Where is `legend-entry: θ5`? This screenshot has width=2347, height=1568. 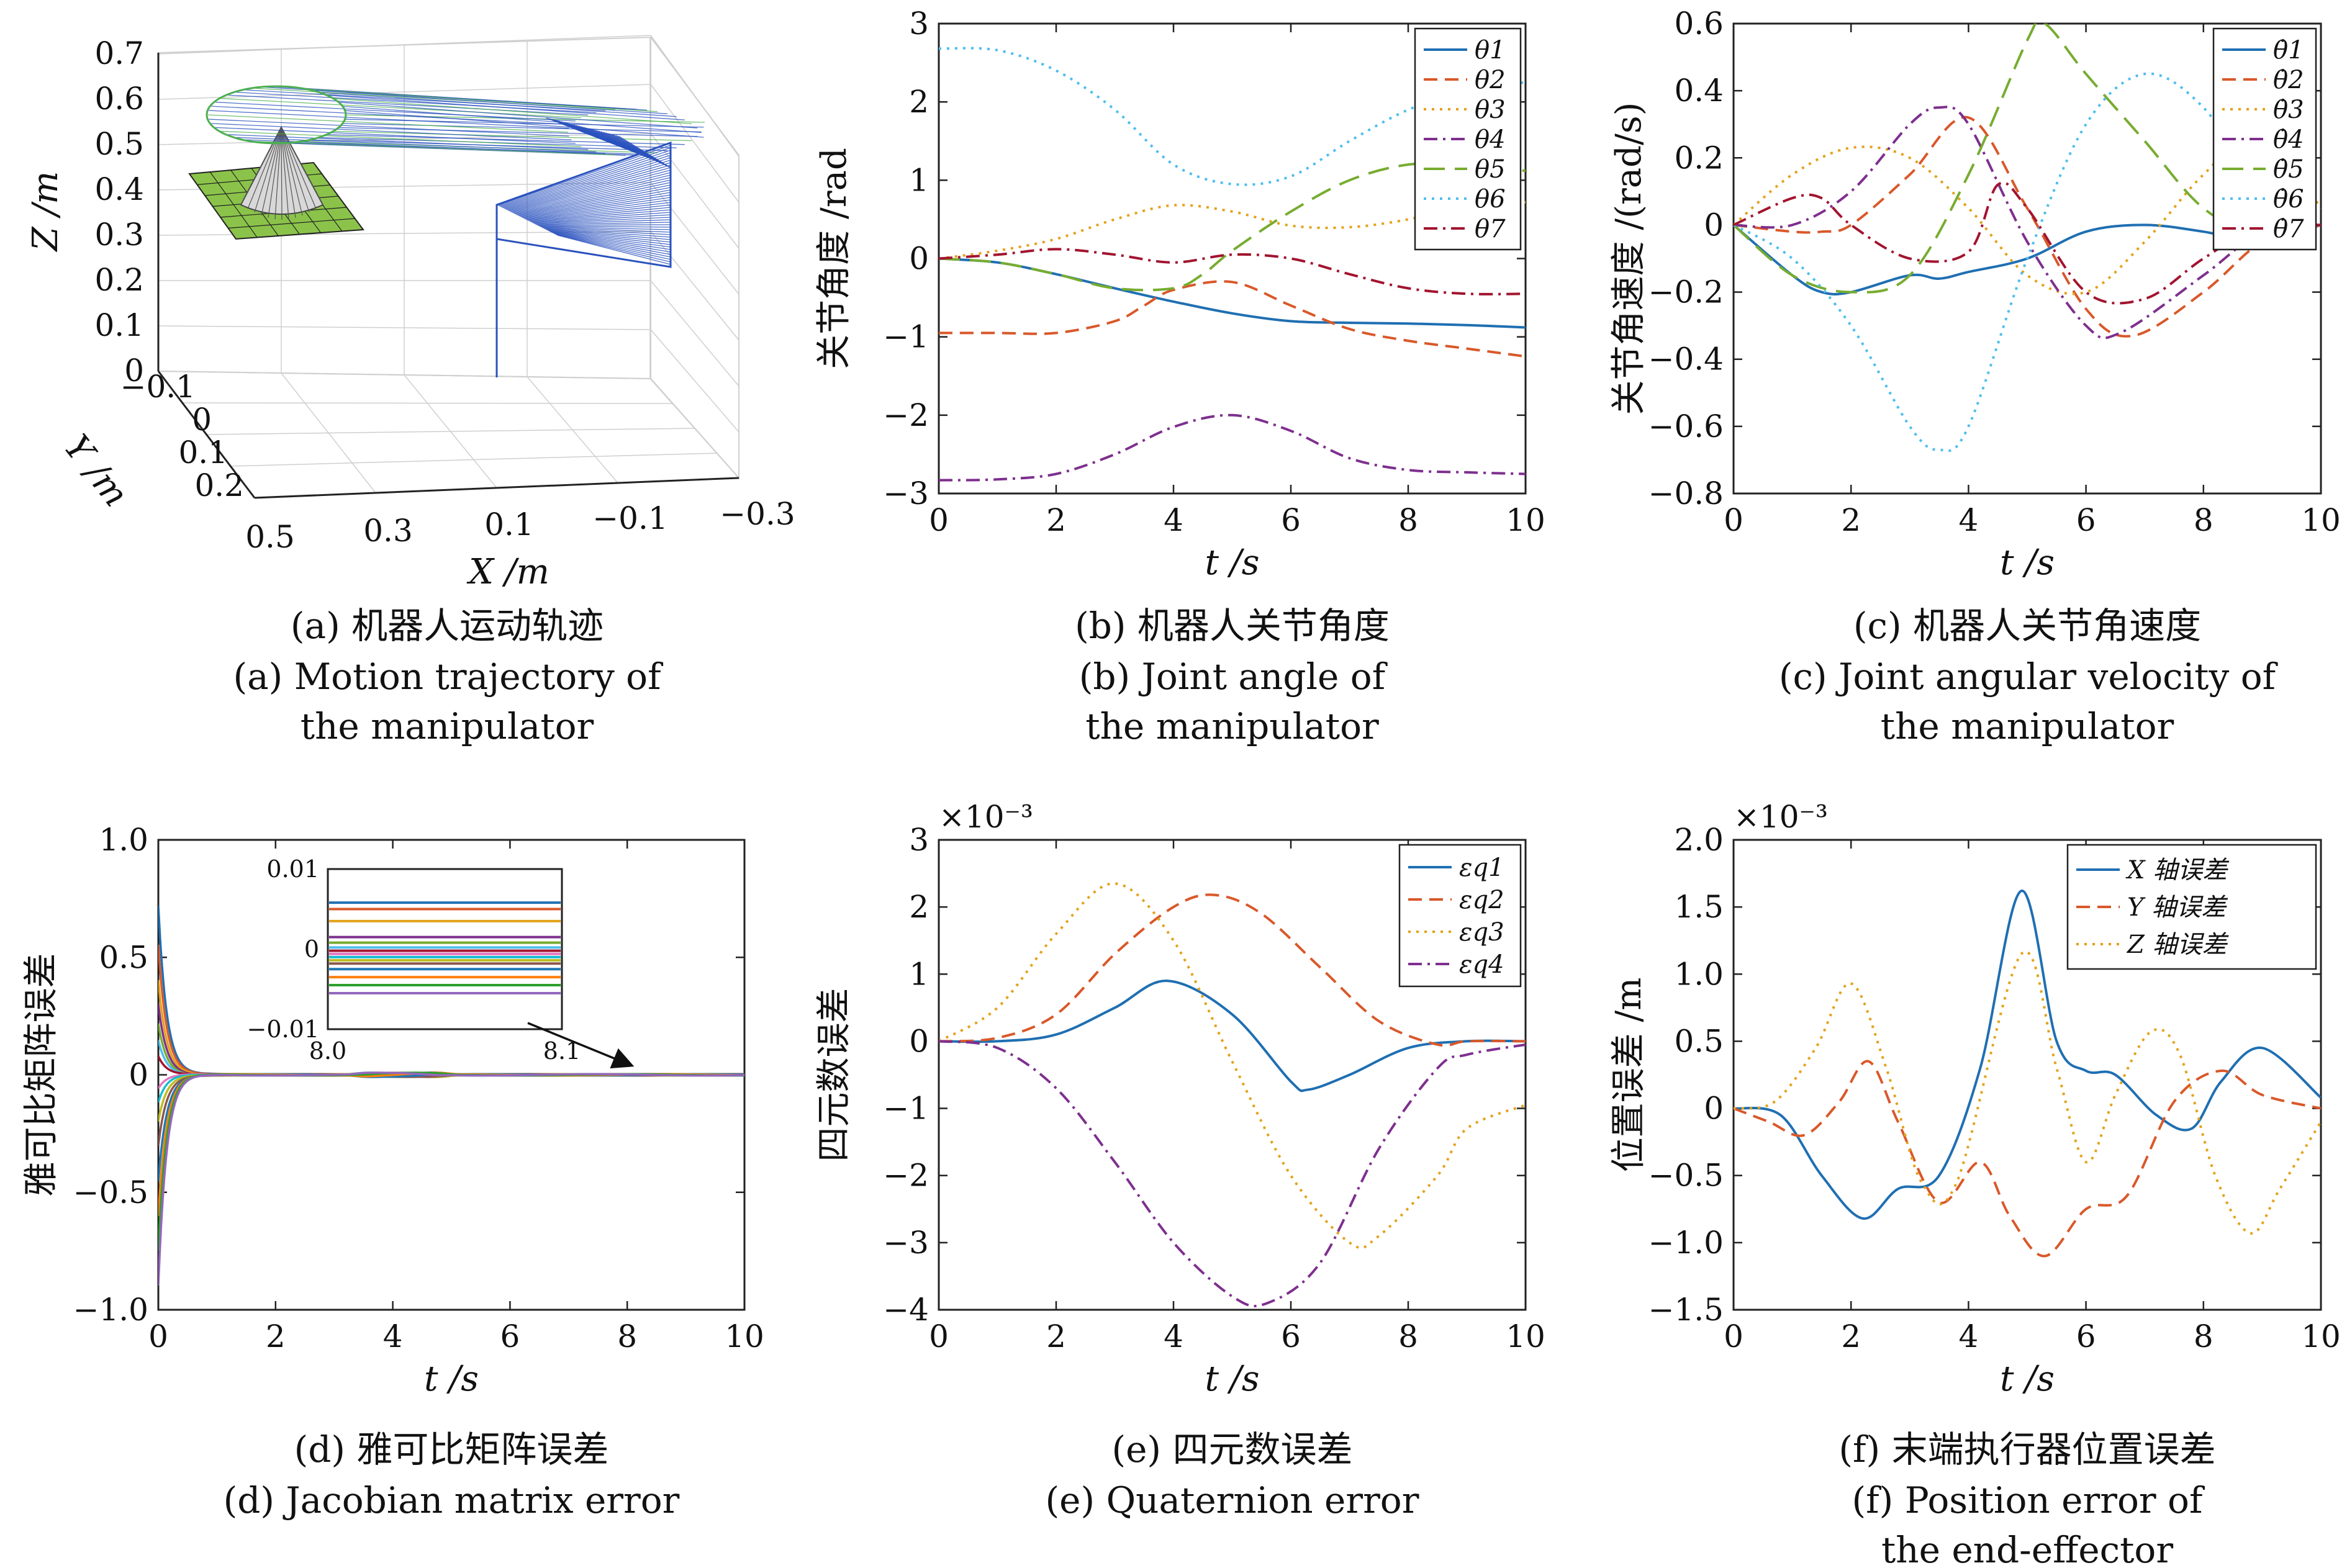
legend-entry: θ5 is located at coordinates (1490, 169).